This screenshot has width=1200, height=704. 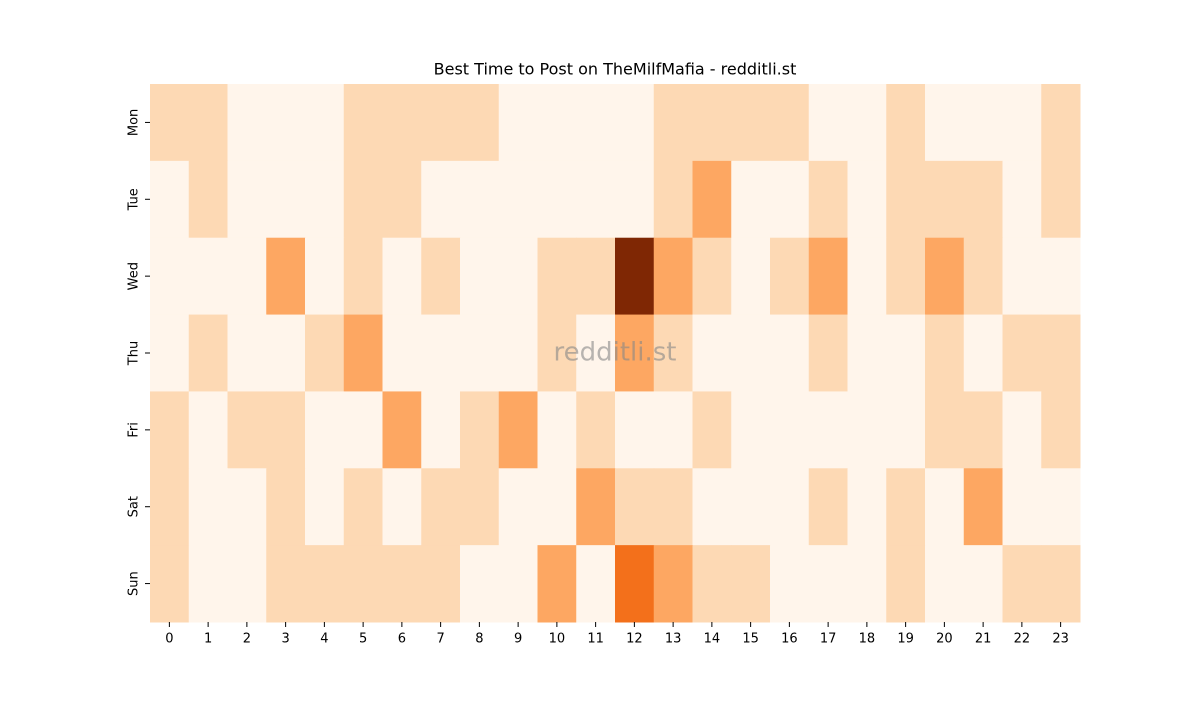 What do you see at coordinates (134, 353) in the screenshot?
I see `y-tick-label: Thu` at bounding box center [134, 353].